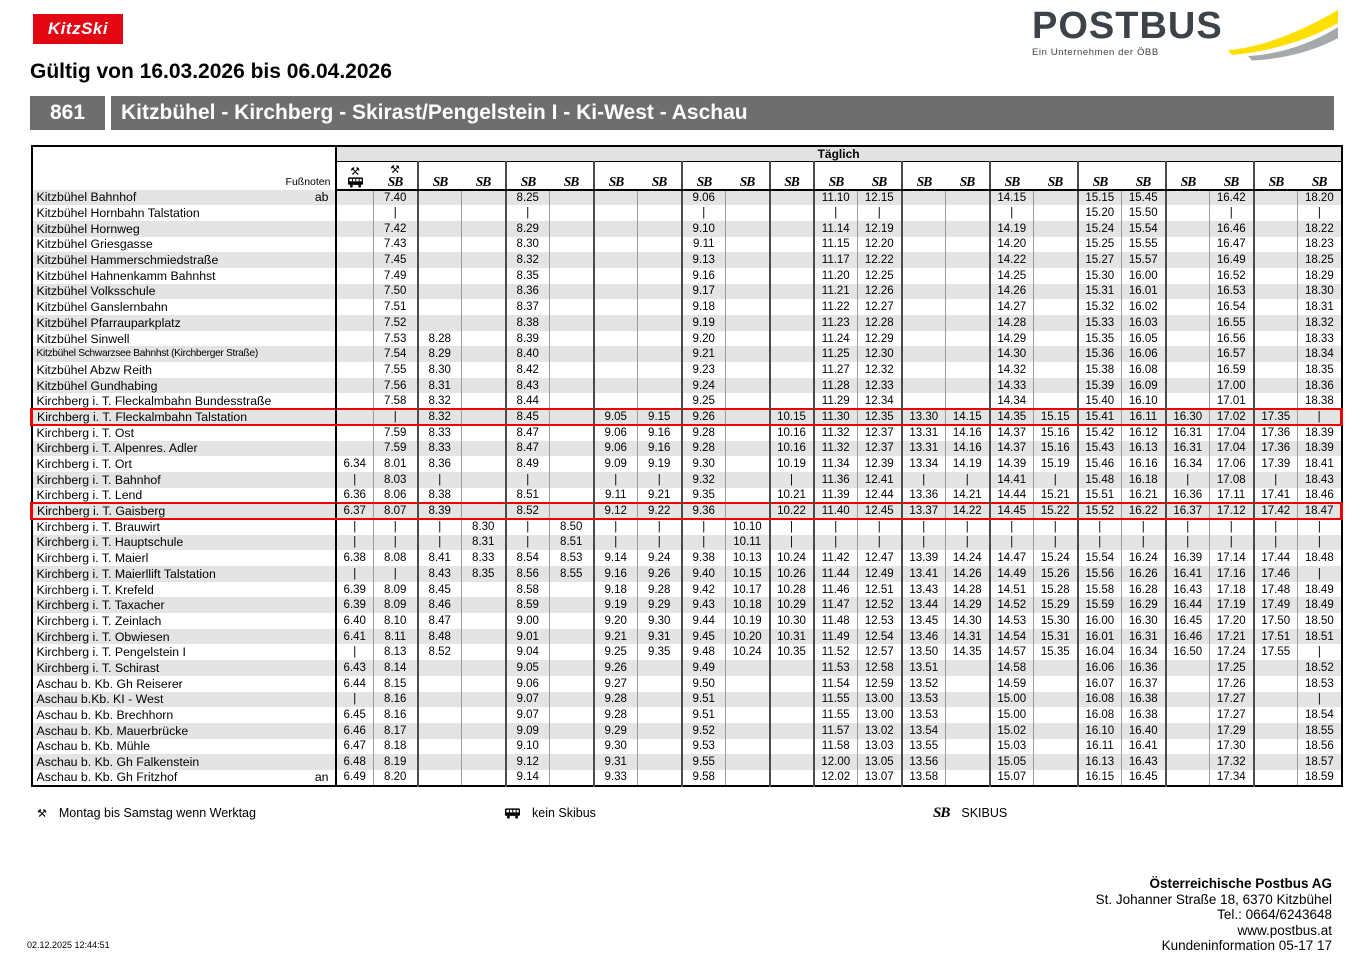  Describe the element at coordinates (527, 448) in the screenshot. I see `time-cell: 8.47` at that location.